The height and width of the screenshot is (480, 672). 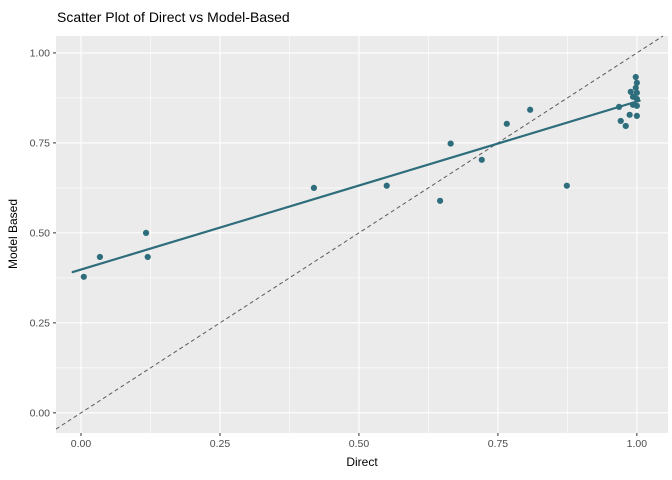 What do you see at coordinates (498, 444) in the screenshot?
I see `x-tick-label: 0.75` at bounding box center [498, 444].